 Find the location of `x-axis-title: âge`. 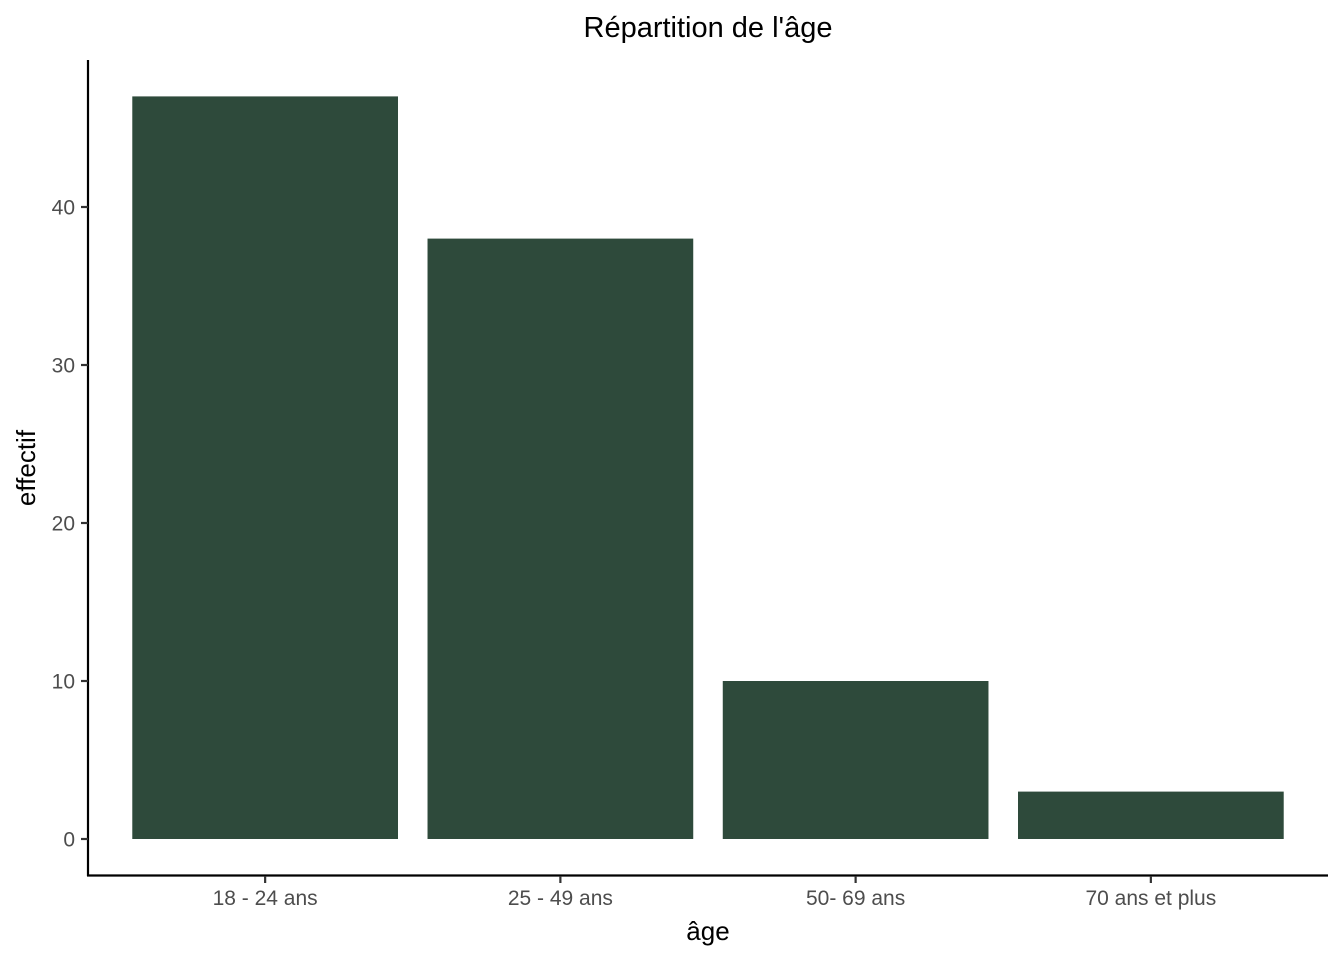

x-axis-title: âge is located at coordinates (707, 931).